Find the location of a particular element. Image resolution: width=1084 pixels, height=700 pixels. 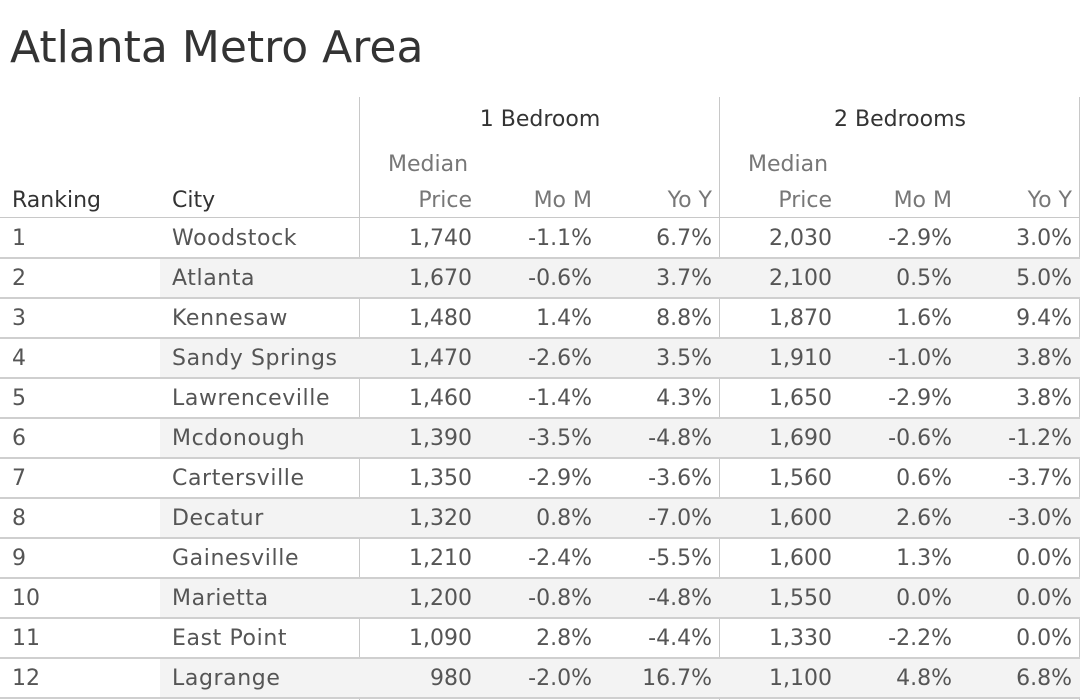

cell-b1-price: 1,460 is located at coordinates (440, 398).